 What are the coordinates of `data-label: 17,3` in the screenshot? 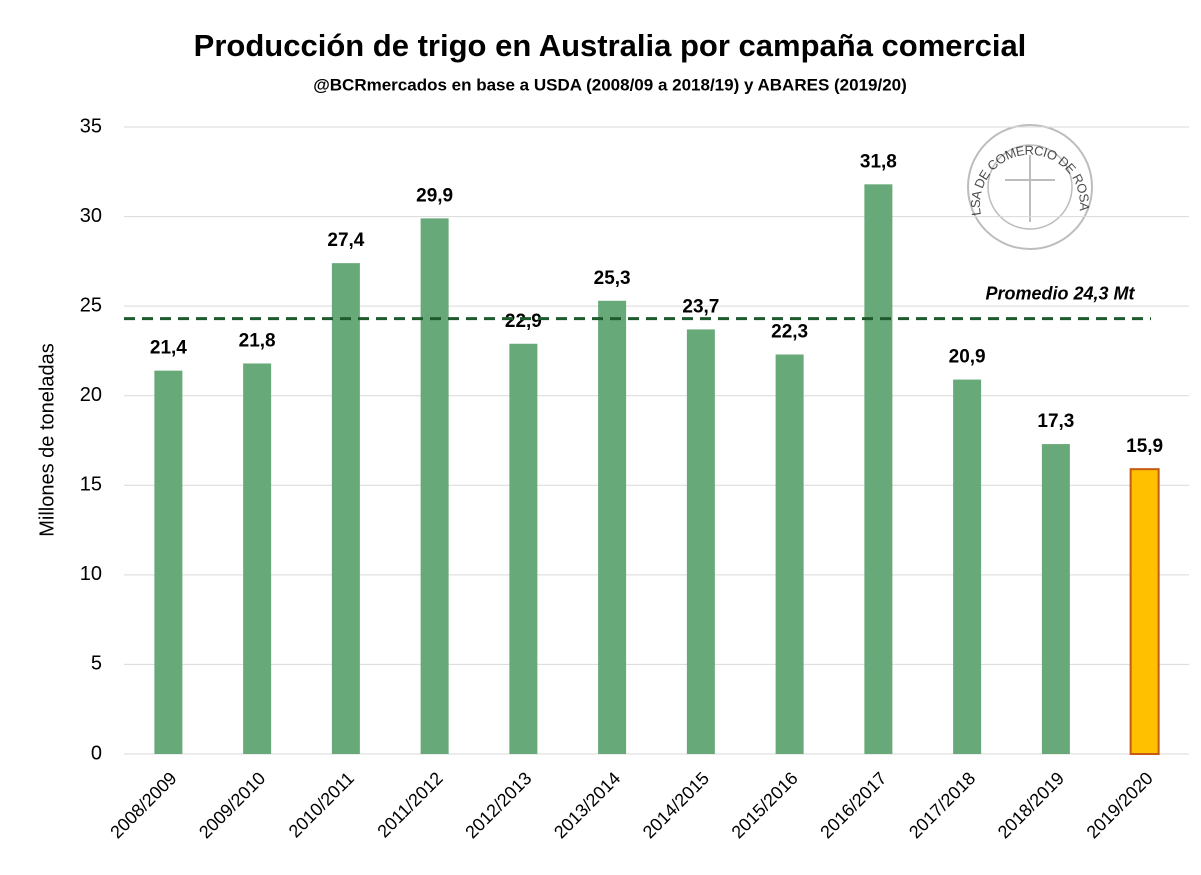 It's located at (1055, 421).